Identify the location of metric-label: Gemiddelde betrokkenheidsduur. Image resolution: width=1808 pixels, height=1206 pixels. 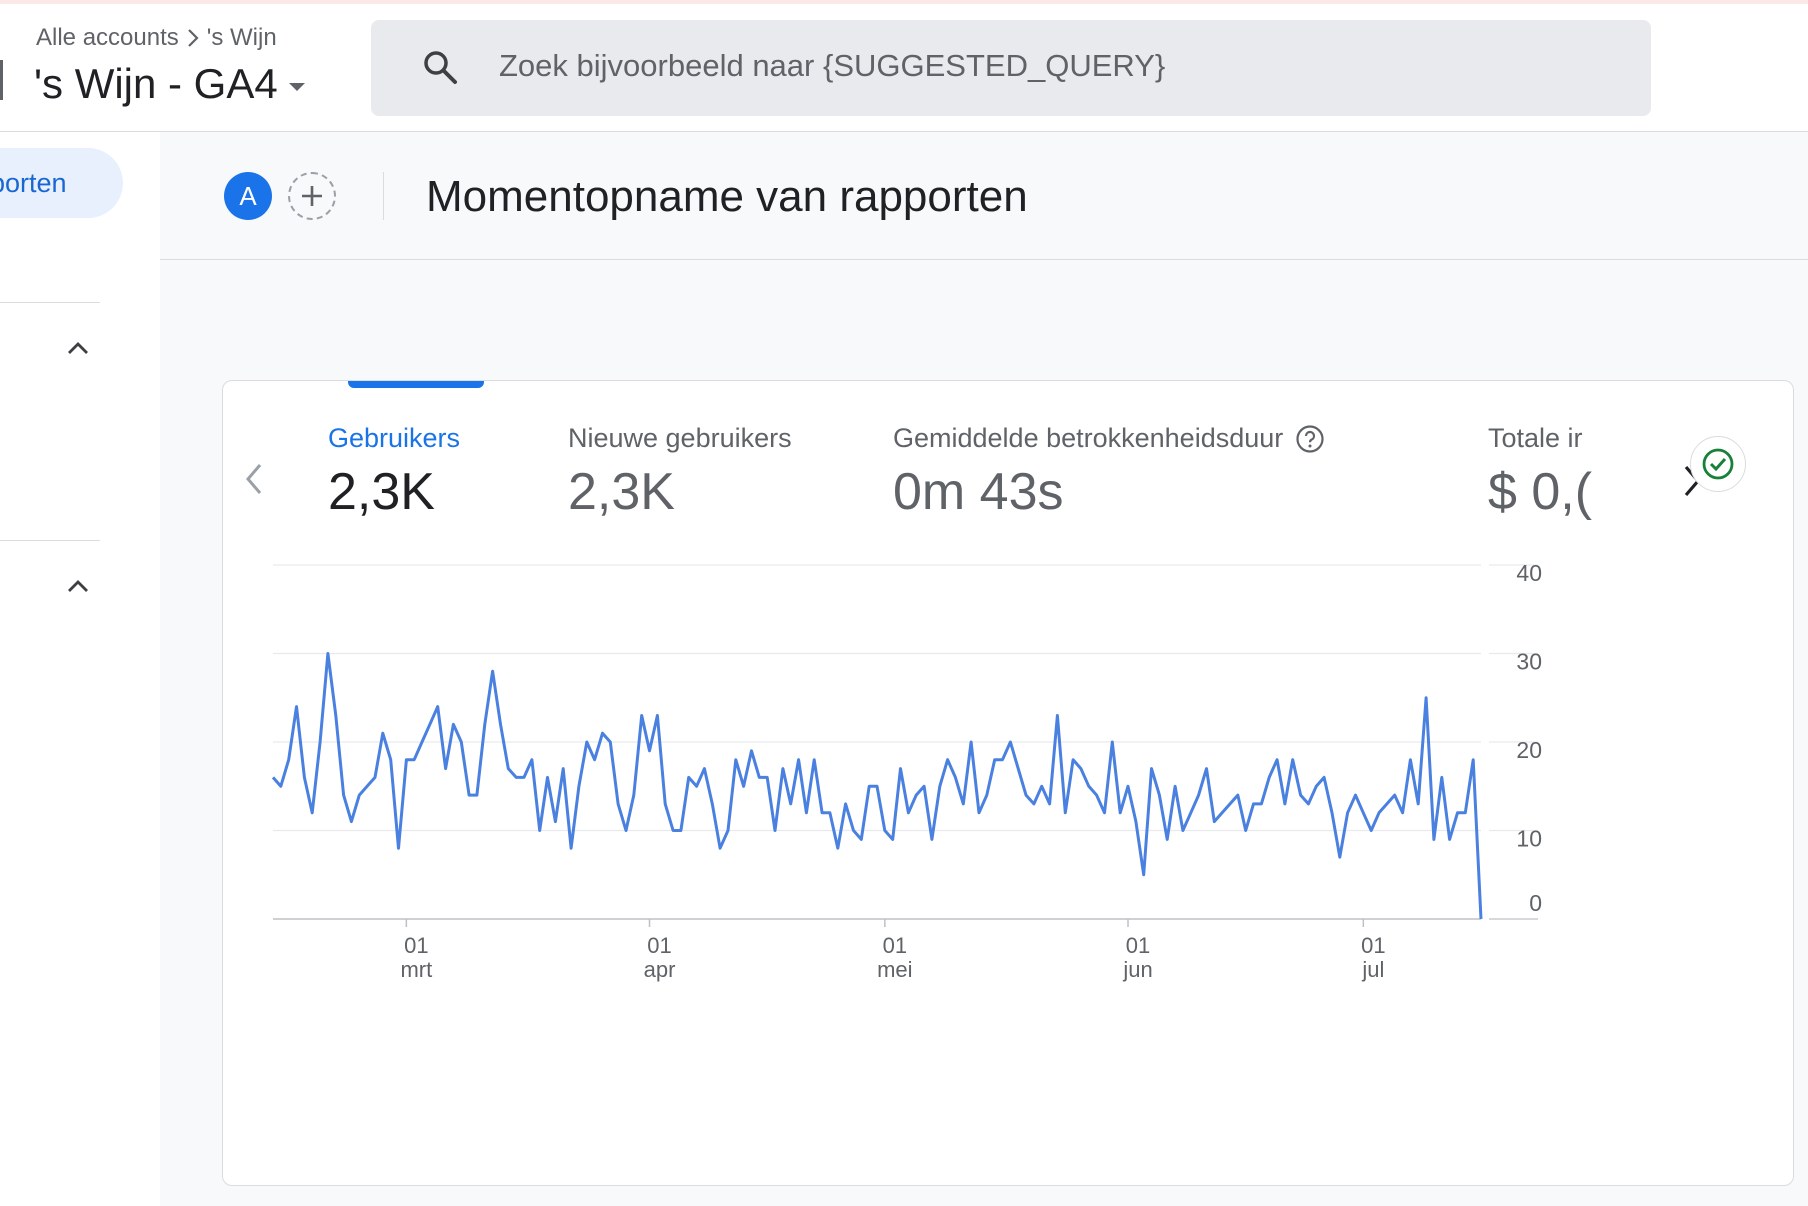
(1088, 438).